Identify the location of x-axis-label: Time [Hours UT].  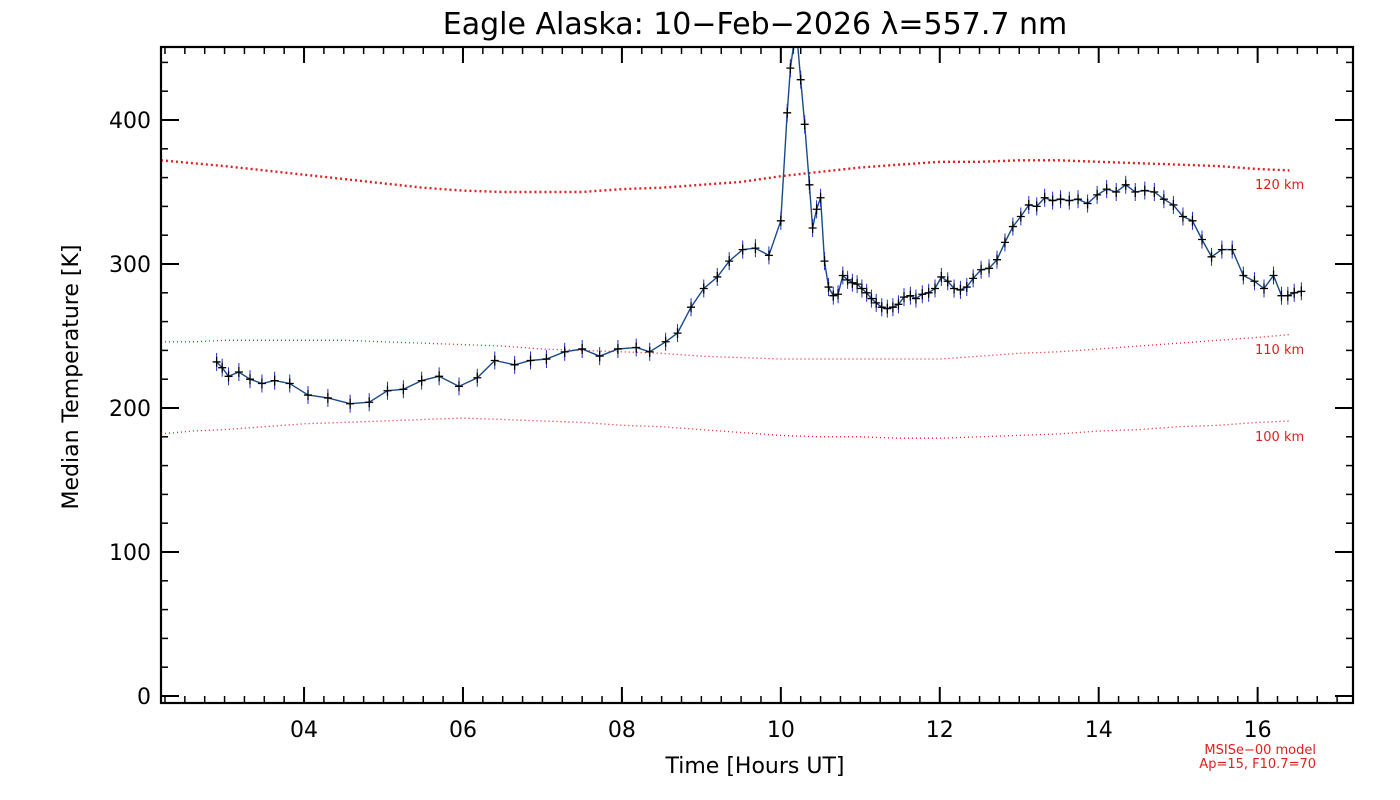
(755, 766).